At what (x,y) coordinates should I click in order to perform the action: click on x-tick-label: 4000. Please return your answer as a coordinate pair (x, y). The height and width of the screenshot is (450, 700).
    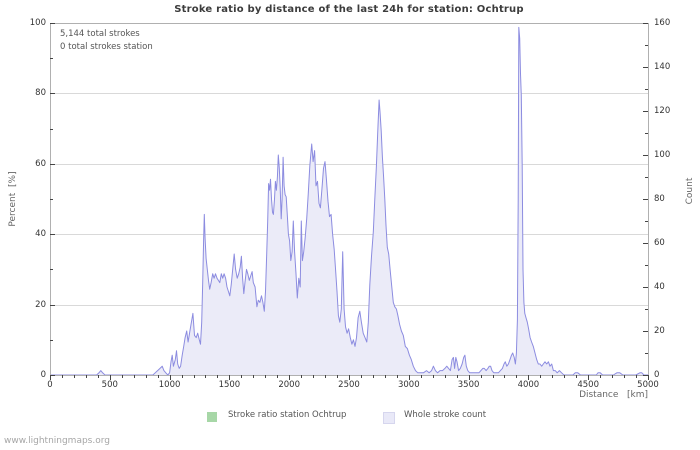
    Looking at the image, I should click on (528, 385).